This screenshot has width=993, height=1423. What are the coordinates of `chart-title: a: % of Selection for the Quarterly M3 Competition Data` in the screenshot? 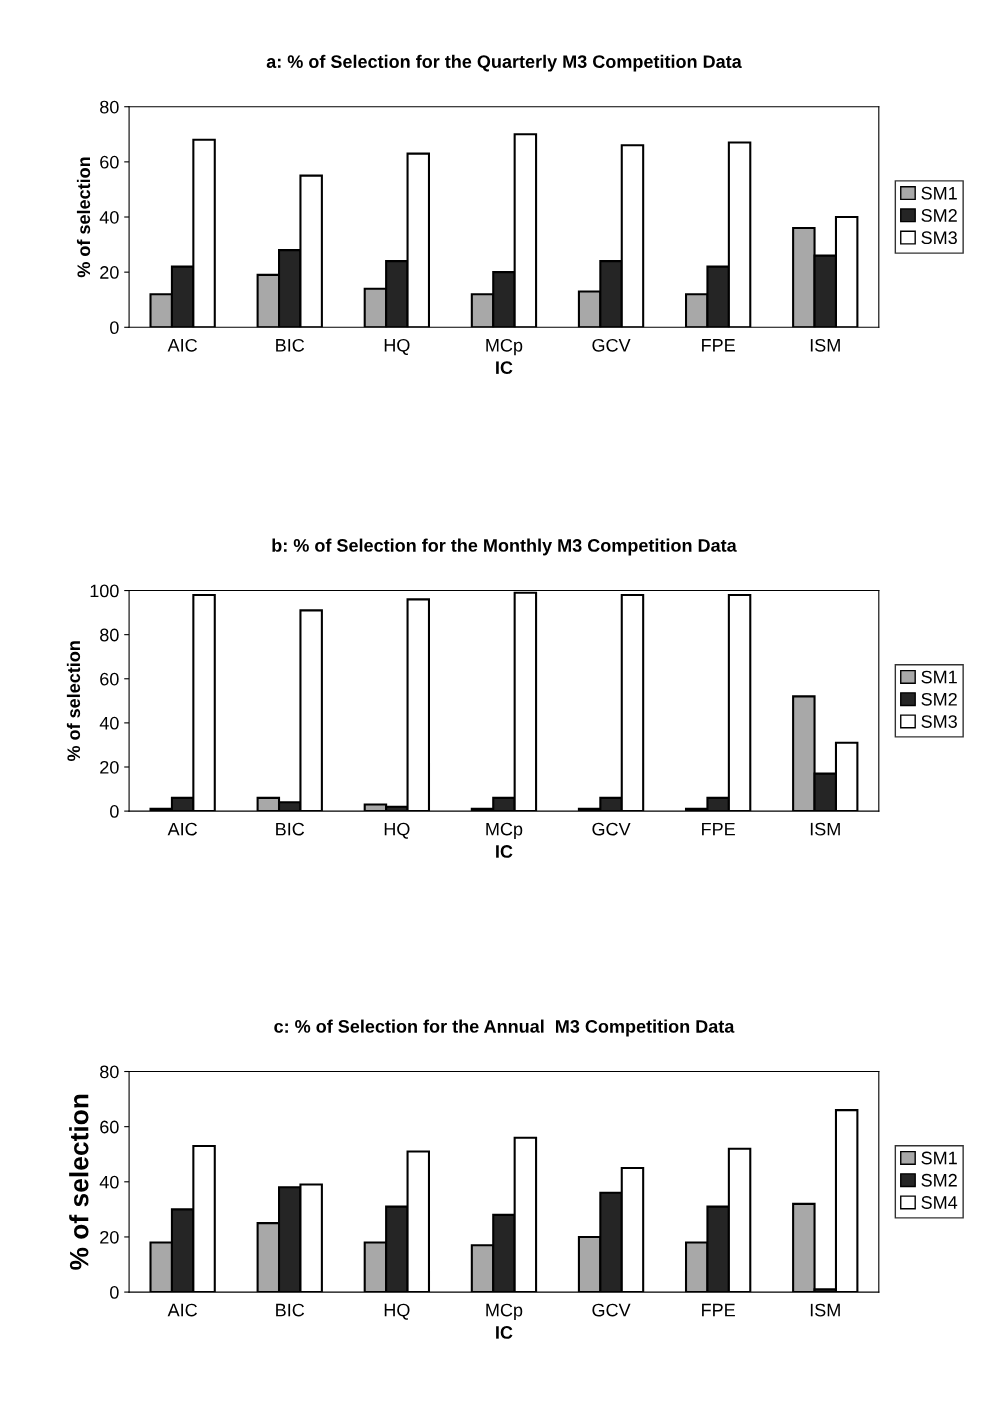 It's located at (504, 63).